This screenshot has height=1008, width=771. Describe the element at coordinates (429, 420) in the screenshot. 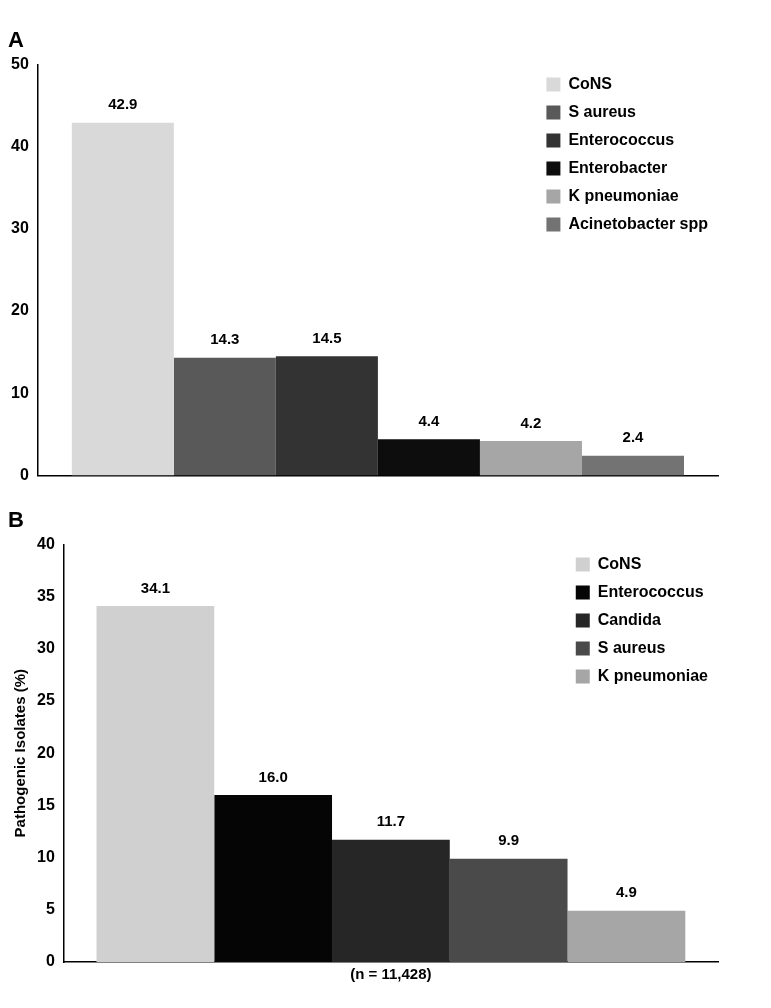

I see `data-label: 4.4` at that location.